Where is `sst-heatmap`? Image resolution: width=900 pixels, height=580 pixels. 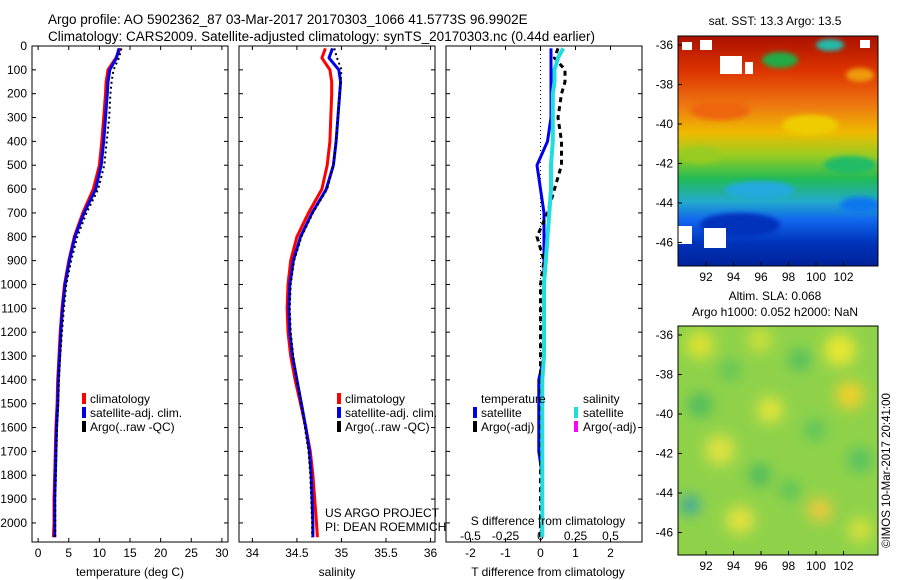 sst-heatmap is located at coordinates (778, 151).